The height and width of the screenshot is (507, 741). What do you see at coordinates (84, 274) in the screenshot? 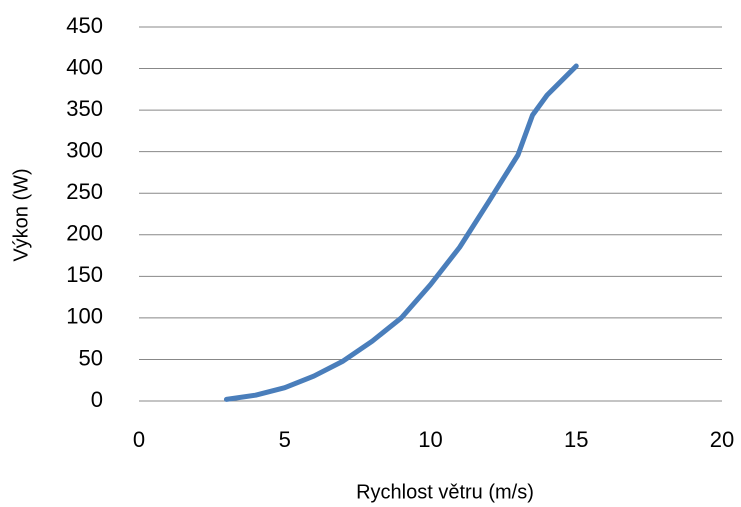
I see `y-tick-label: 150` at bounding box center [84, 274].